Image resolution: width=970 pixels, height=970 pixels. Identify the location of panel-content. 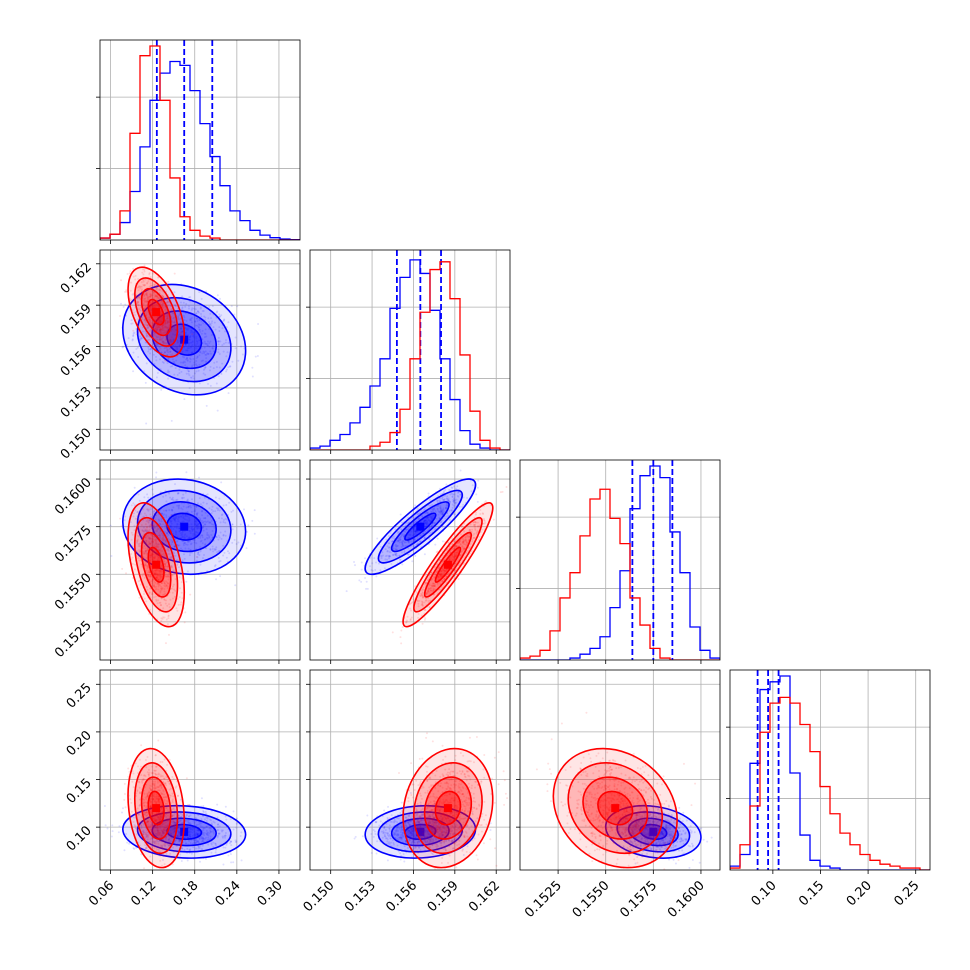
(200, 140).